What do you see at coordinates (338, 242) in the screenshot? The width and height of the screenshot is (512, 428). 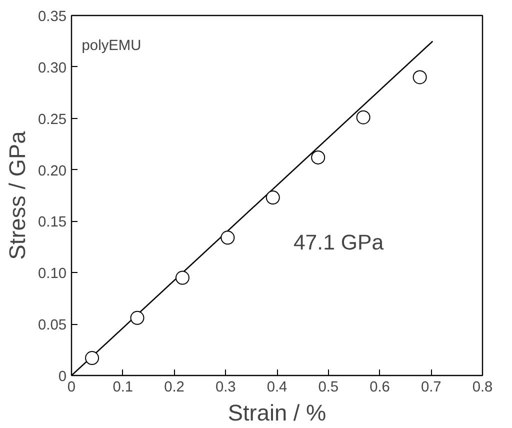 I see `annotation: 47.1 GPa` at bounding box center [338, 242].